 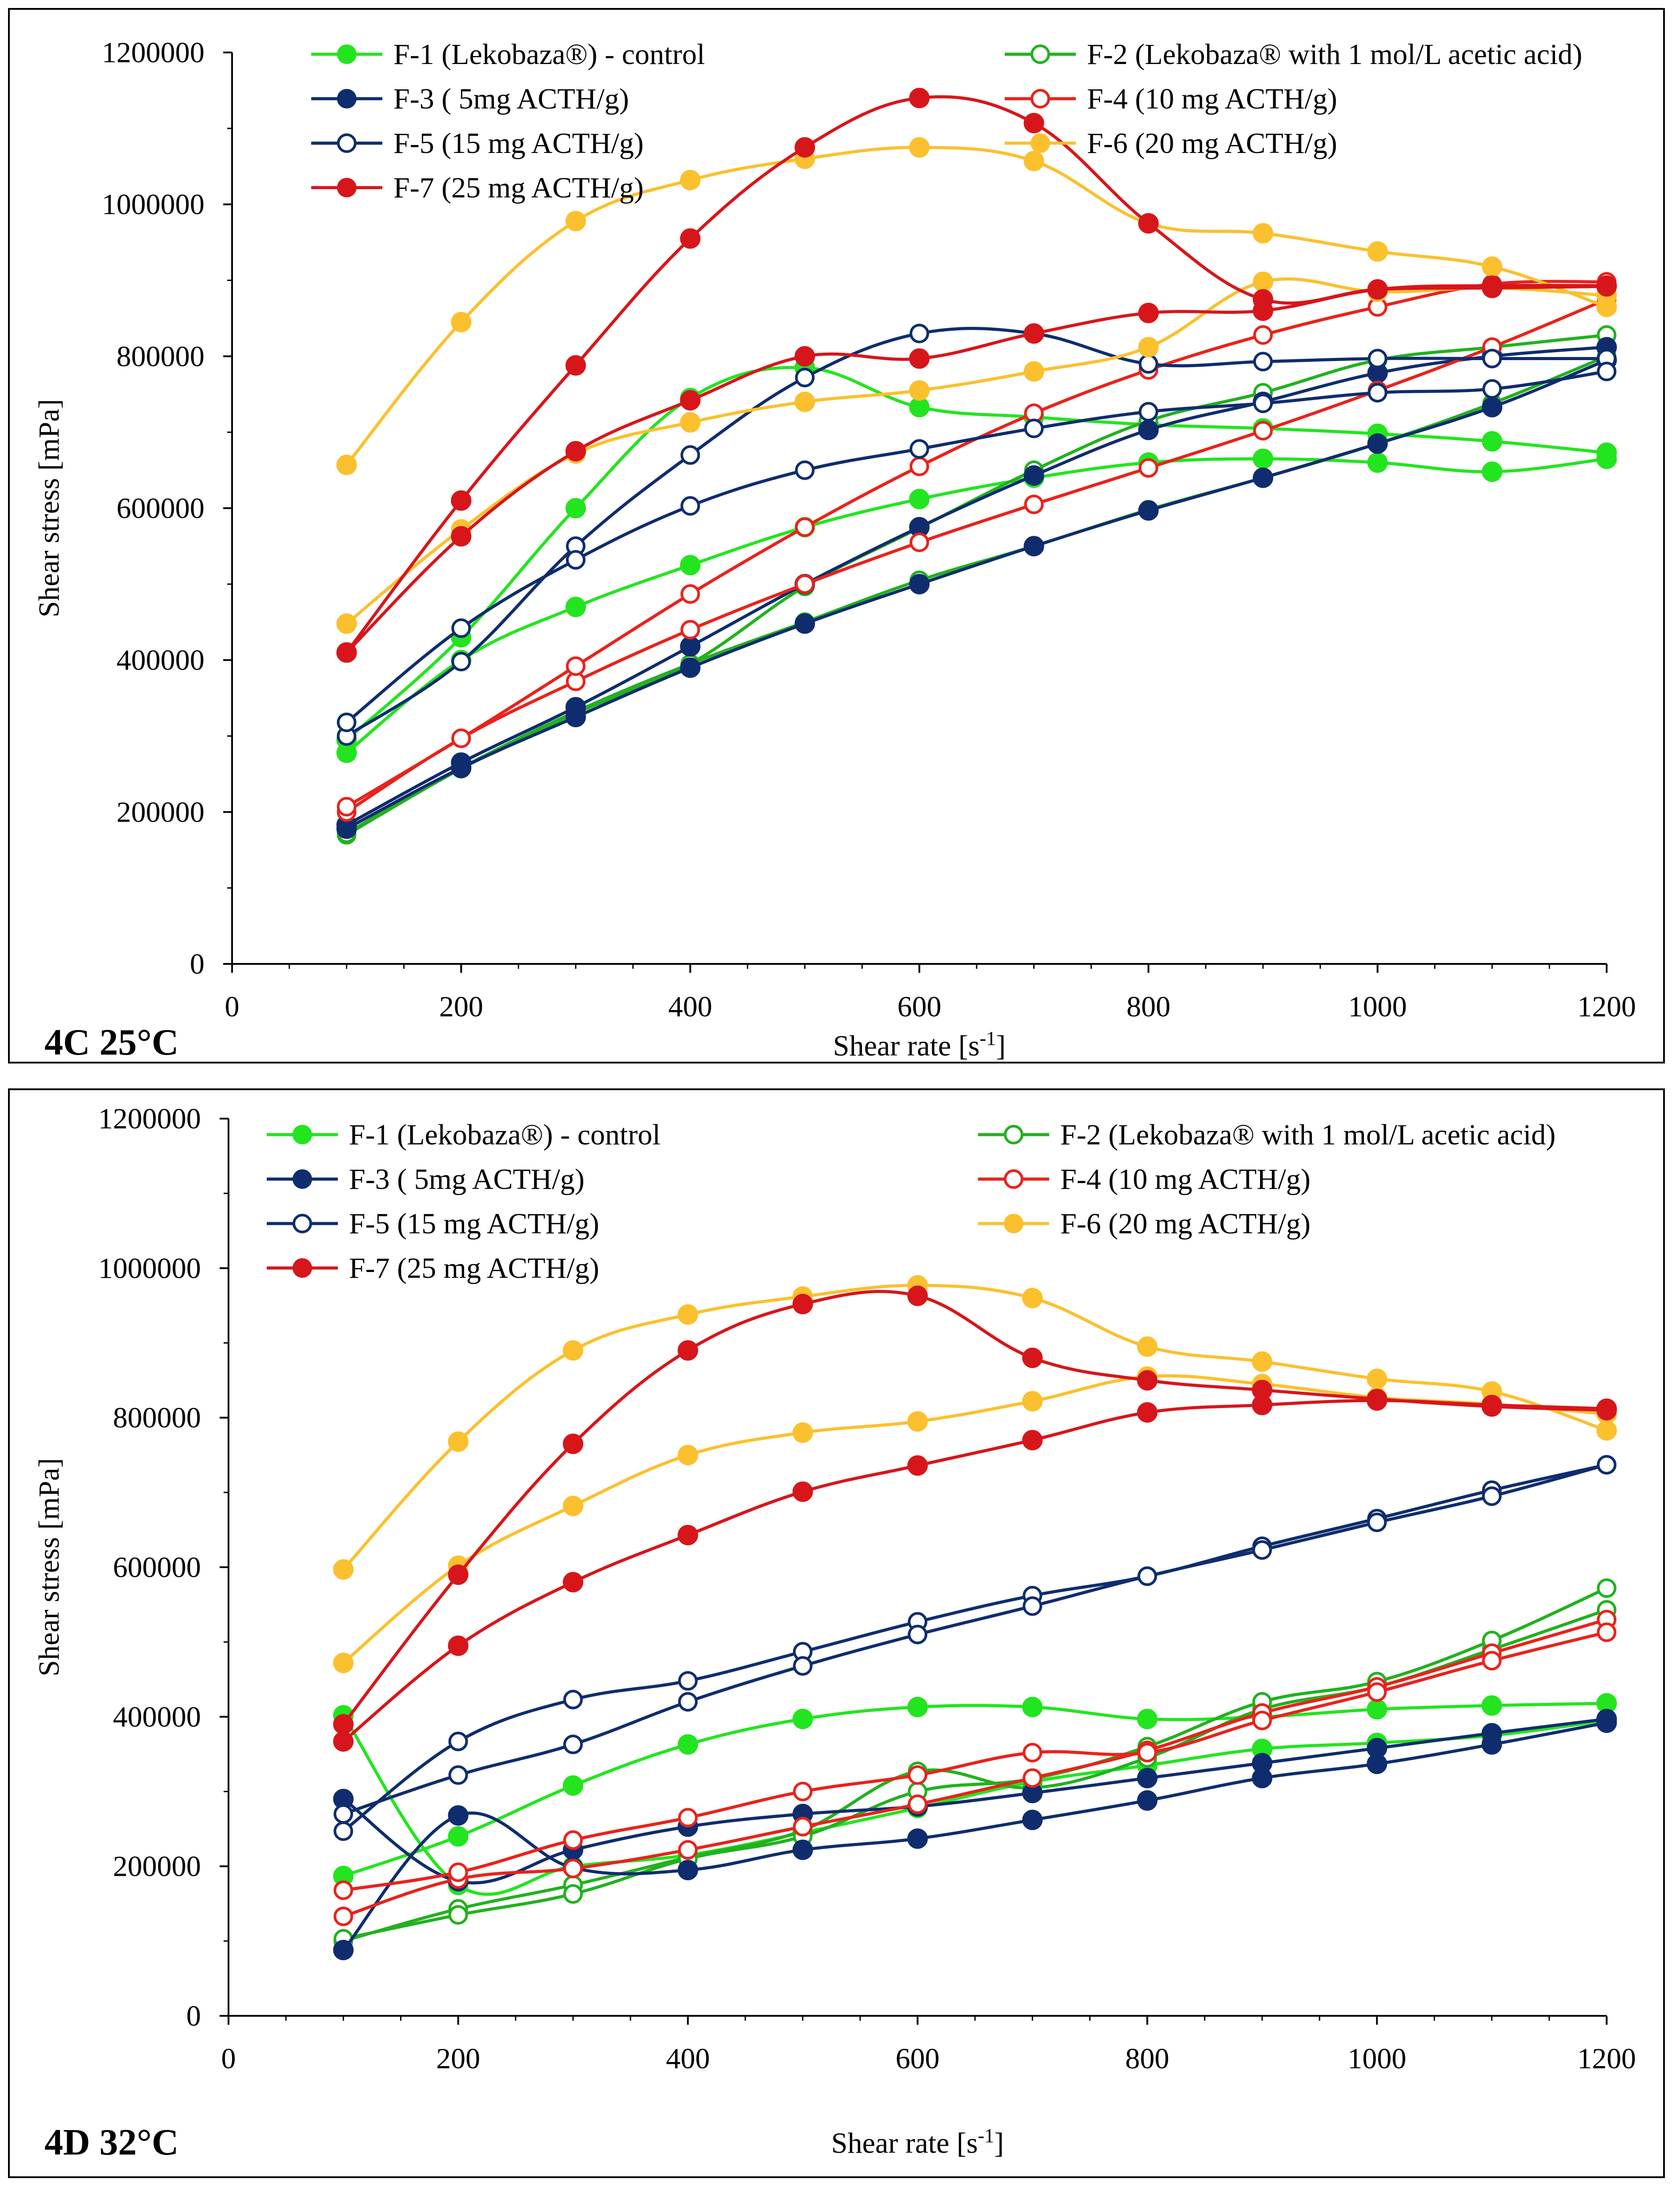 I want to click on x-tick-label: 200, so click(x=458, y=2059).